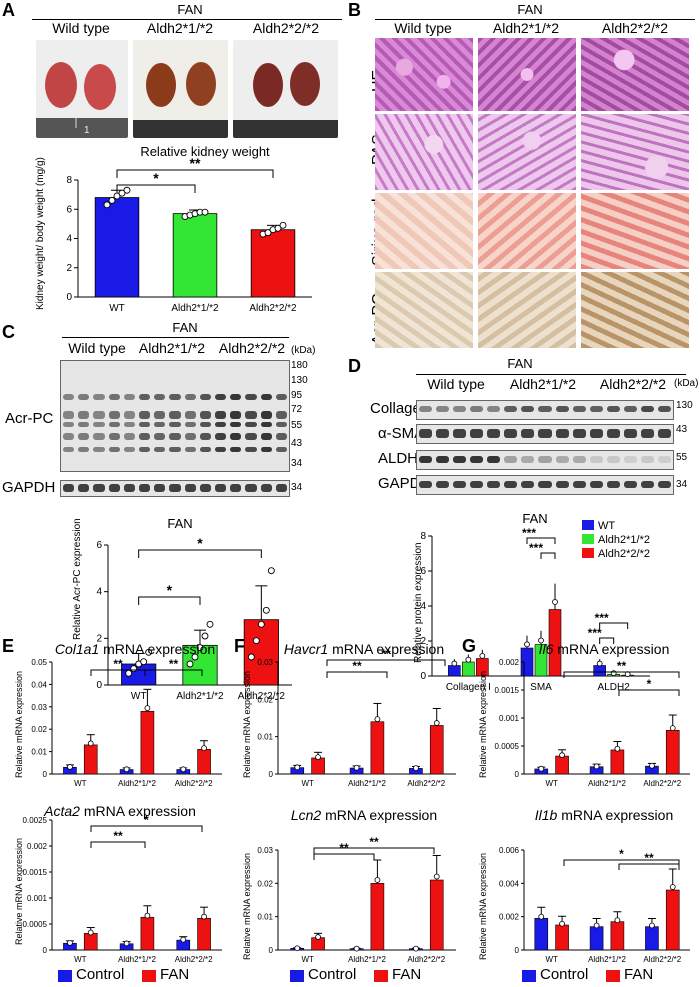 This screenshot has height=987, width=700. I want to click on histology-pas-het, so click(527, 152).